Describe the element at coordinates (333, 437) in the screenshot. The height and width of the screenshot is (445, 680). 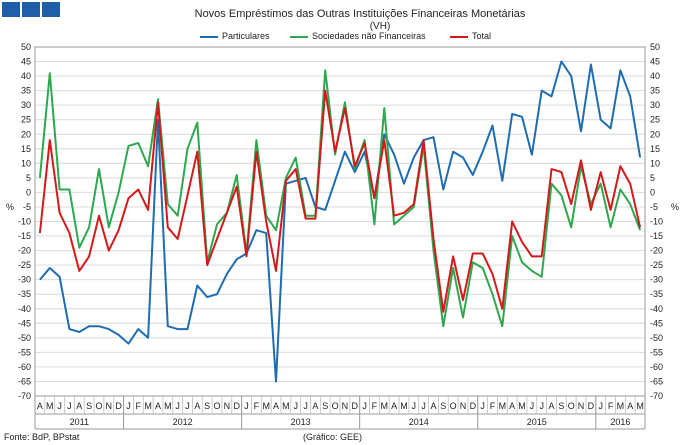
I see `graphic-note: (Gráfico: GEE)` at that location.